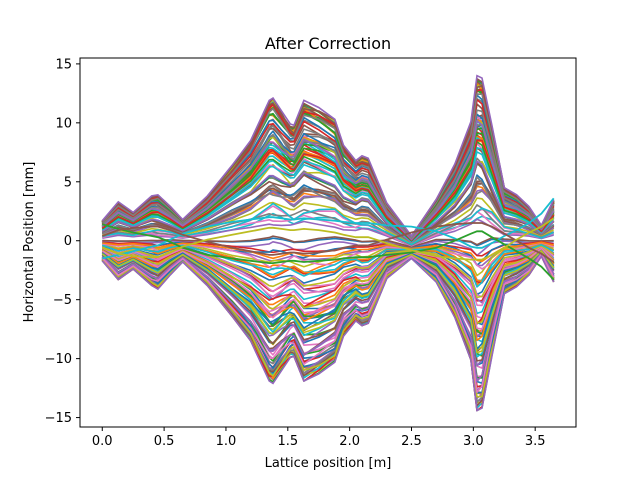  Describe the element at coordinates (58, 359) in the screenshot. I see `y-tick-label: −10` at that location.